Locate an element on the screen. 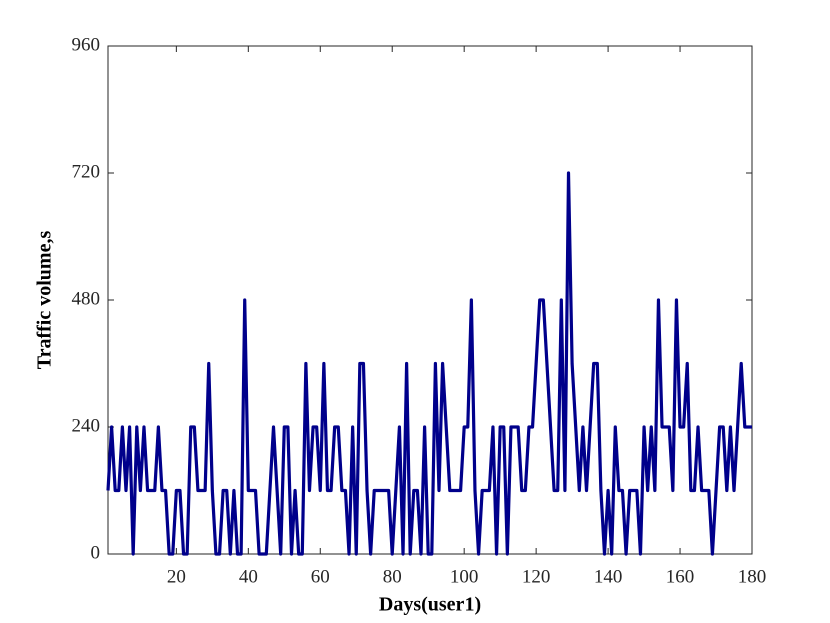 The image size is (830, 623). y-tick-label: 960 is located at coordinates (86, 44).